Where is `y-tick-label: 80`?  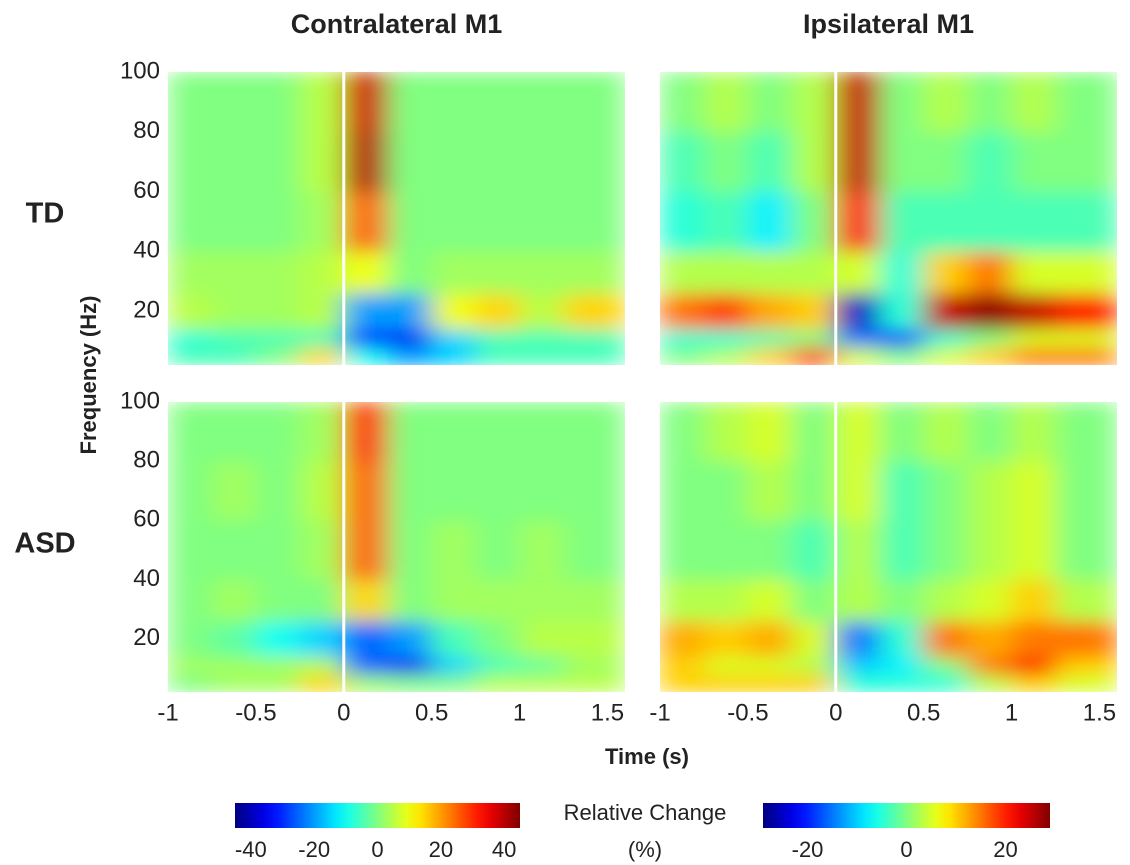
y-tick-label: 80 is located at coordinates (146, 460).